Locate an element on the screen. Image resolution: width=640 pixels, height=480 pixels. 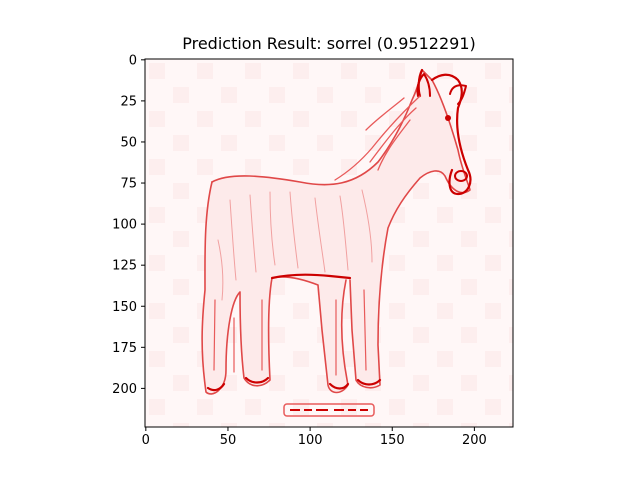
x-tick-label: 0 is located at coordinates (146, 440).